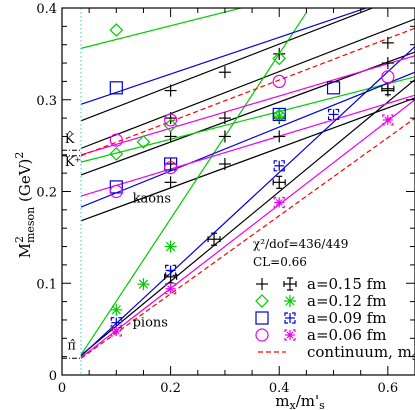  Describe the element at coordinates (262, 284) in the screenshot. I see `legend-marker-a015-a` at that location.